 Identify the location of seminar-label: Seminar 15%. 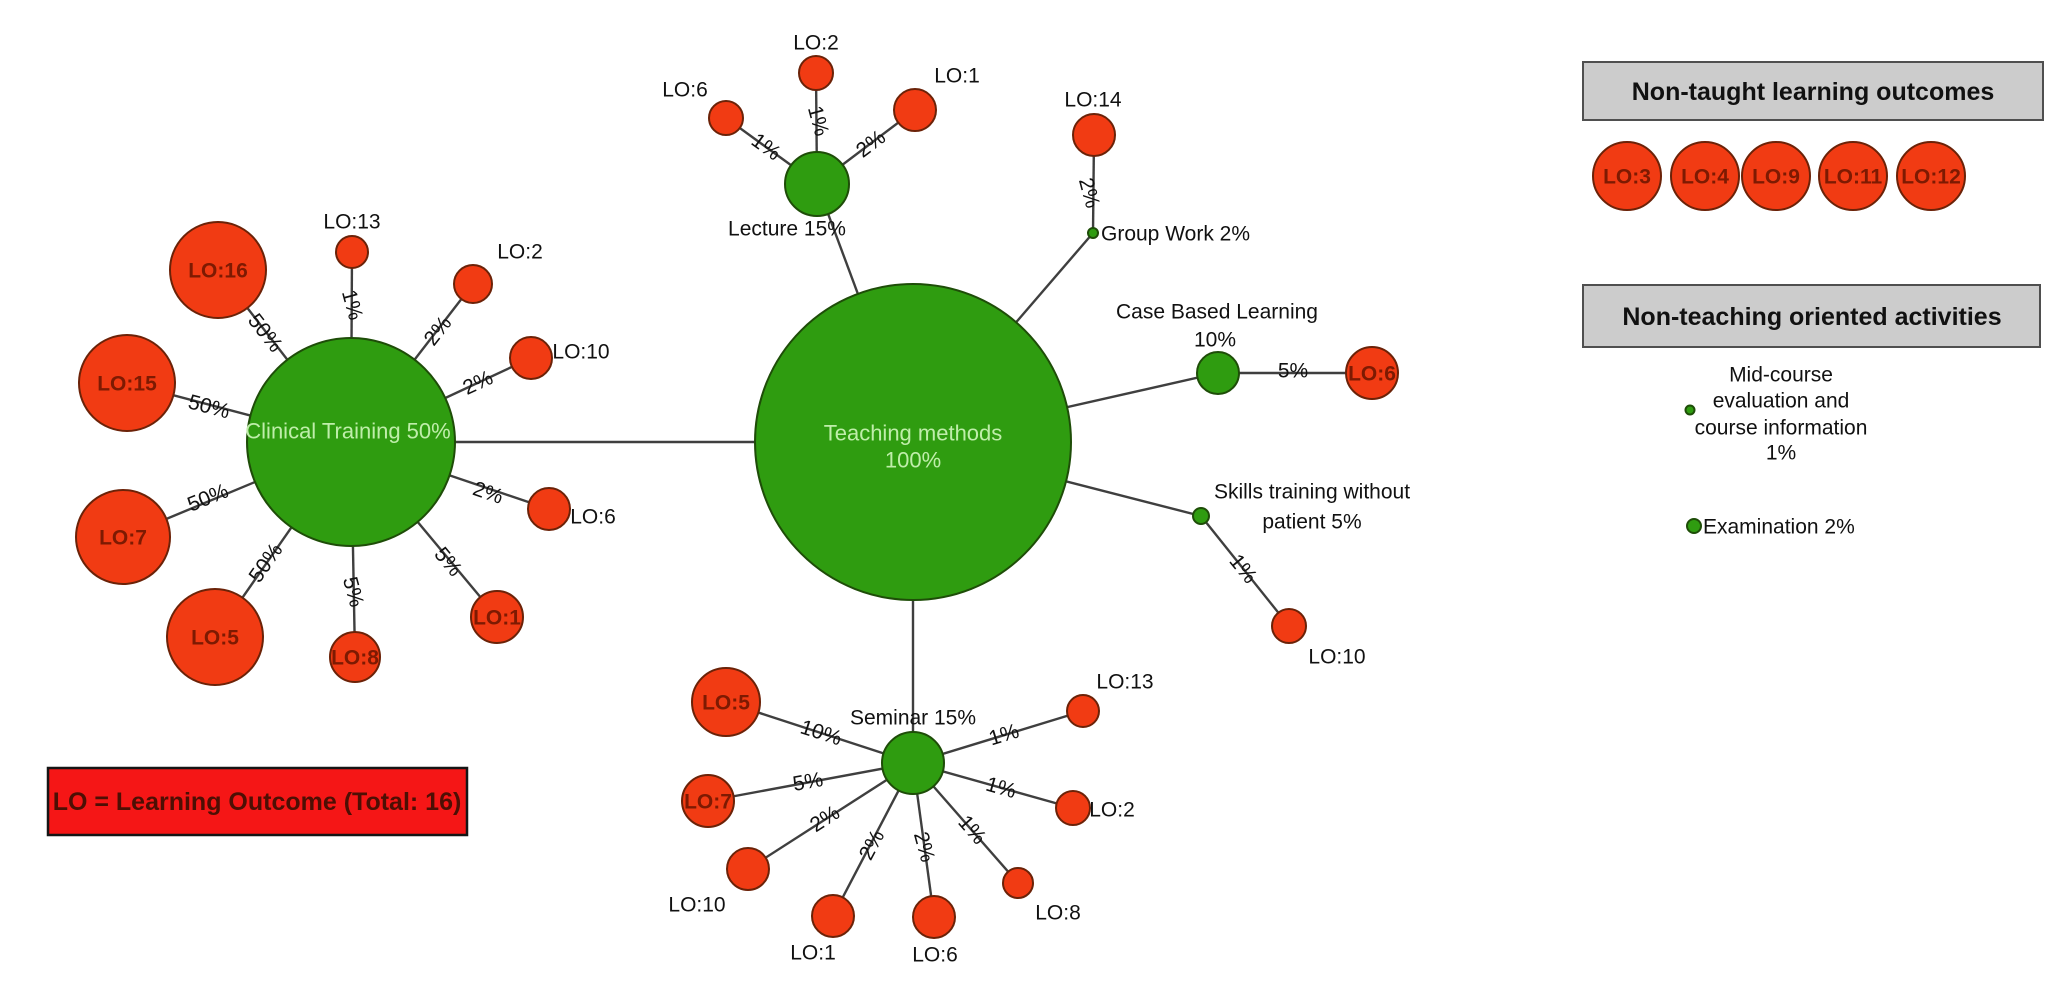
(913, 718).